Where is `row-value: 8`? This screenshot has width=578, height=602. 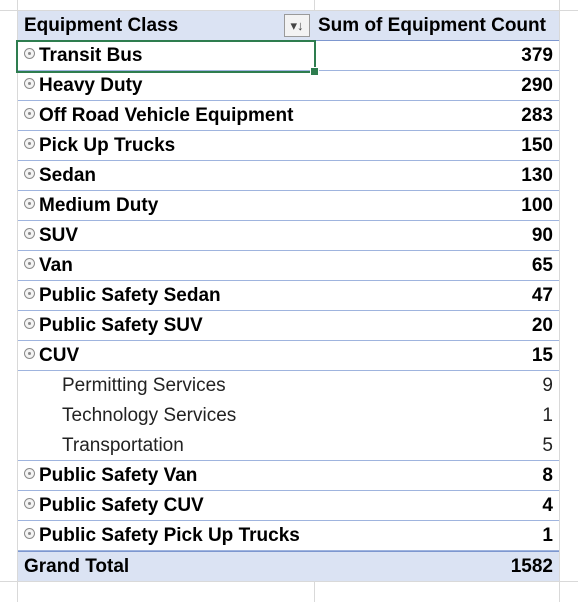 row-value: 8 is located at coordinates (547, 475).